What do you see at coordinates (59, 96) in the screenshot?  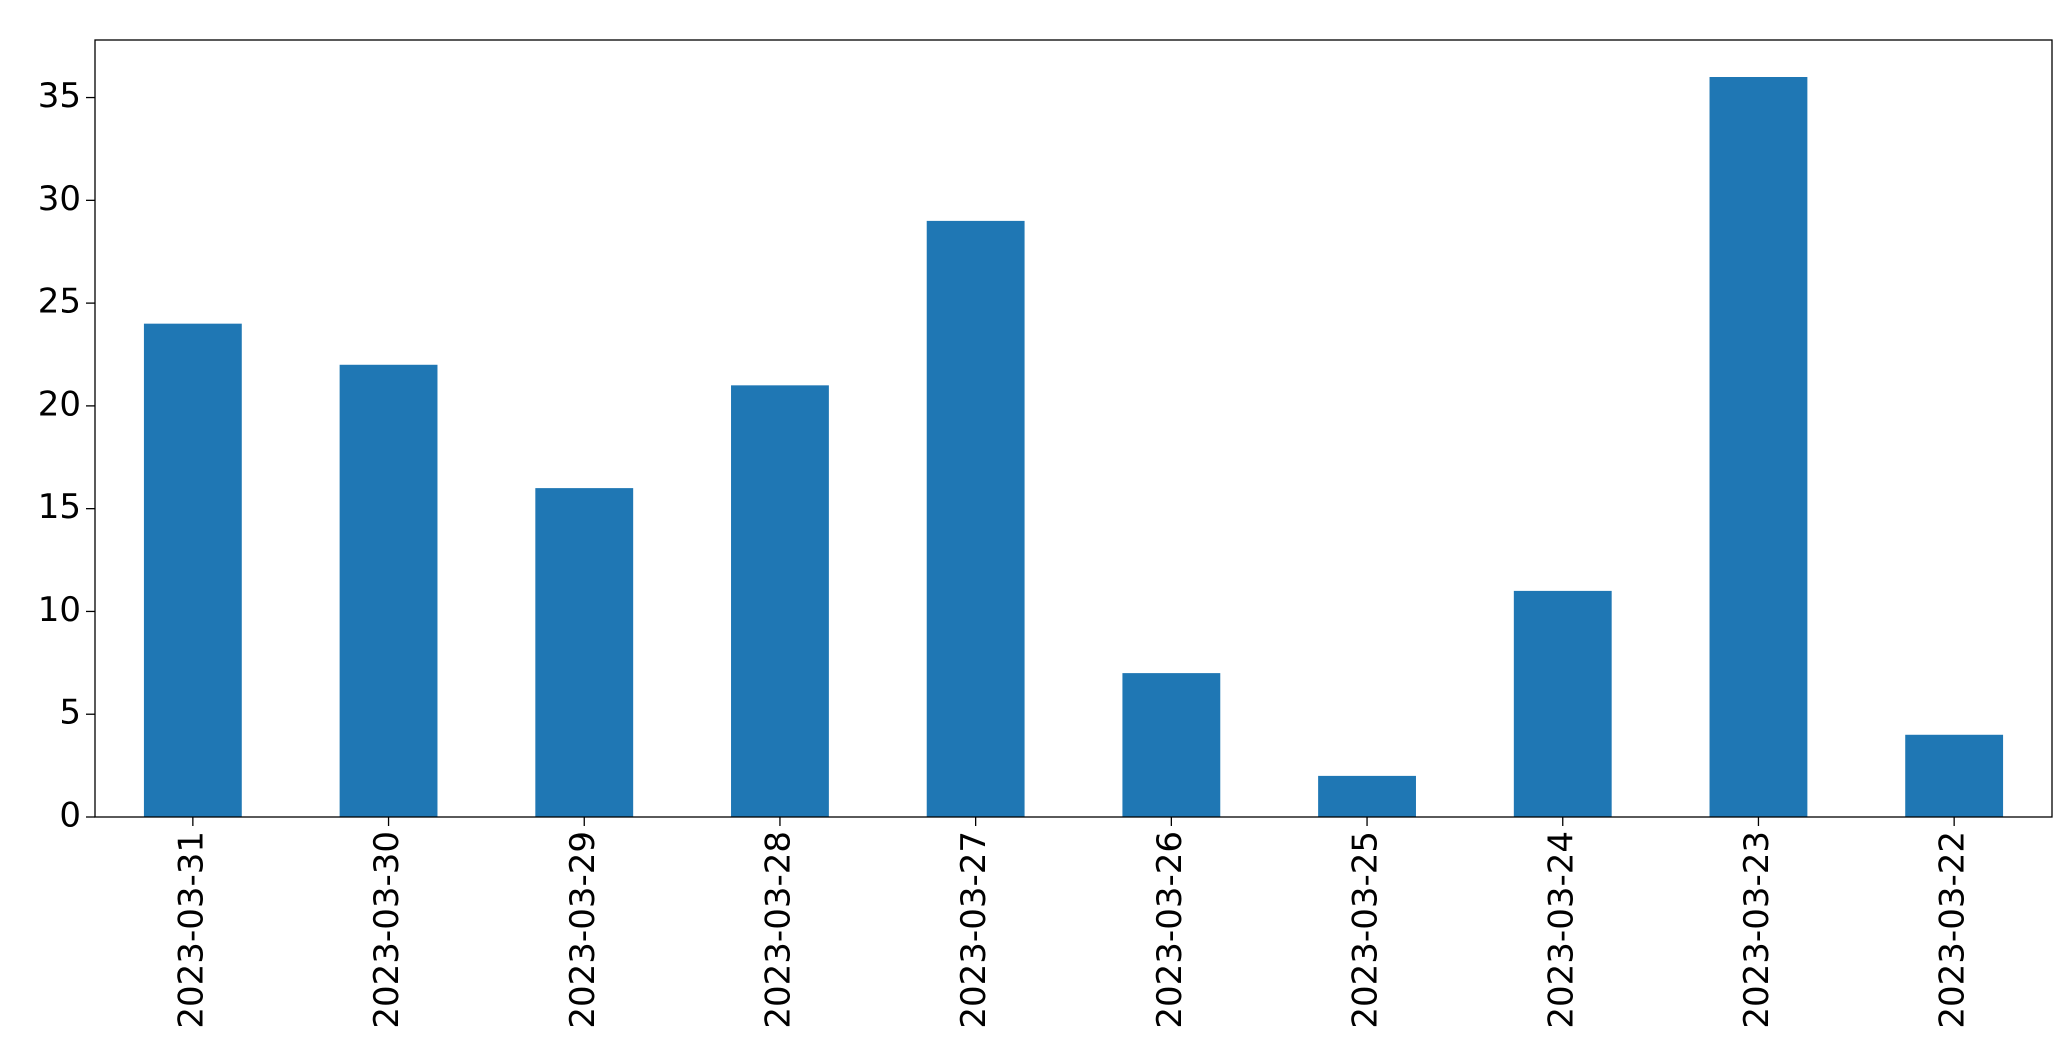 I see `y-tick-label: 35` at bounding box center [59, 96].